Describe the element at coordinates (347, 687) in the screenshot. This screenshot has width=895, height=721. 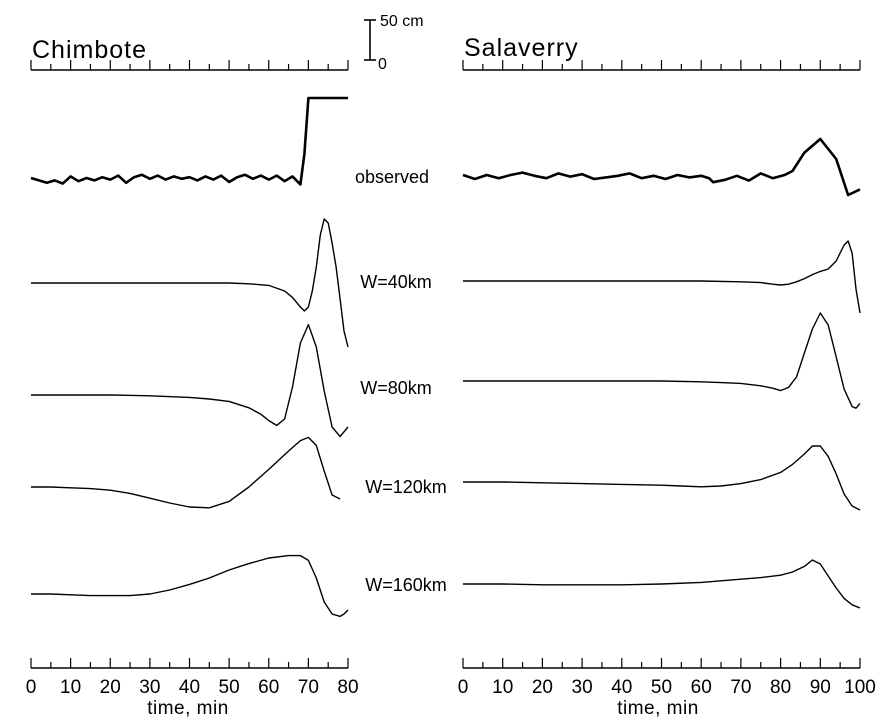
I see `chimbote-tick-label-80: 80` at that location.